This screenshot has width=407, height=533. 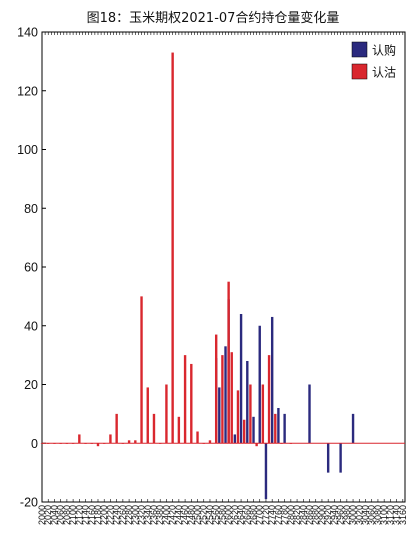 What do you see at coordinates (254, 515) in the screenshot?
I see `x-tick-label: 2680` at bounding box center [254, 515].